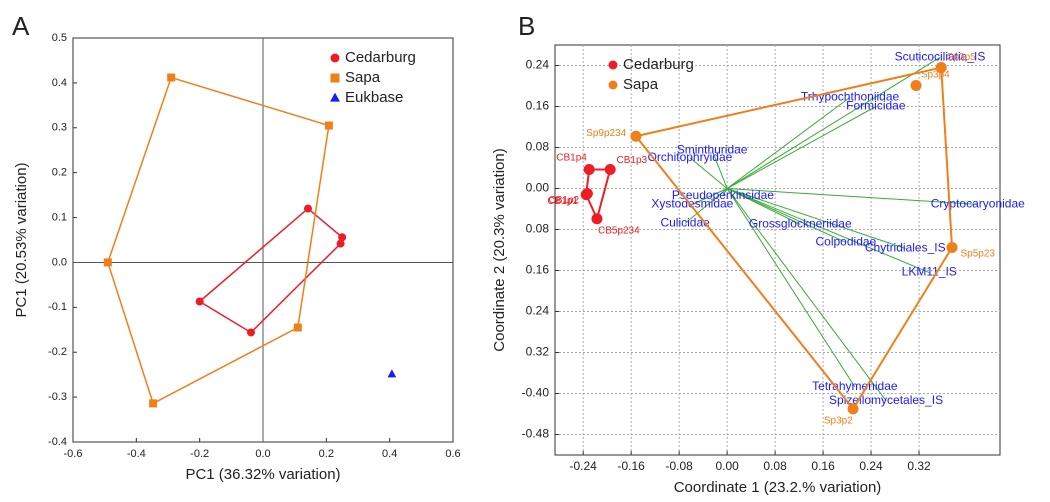 The width and height of the screenshot is (1050, 502). I want to click on y-tick-label: 0.1, so click(59, 217).